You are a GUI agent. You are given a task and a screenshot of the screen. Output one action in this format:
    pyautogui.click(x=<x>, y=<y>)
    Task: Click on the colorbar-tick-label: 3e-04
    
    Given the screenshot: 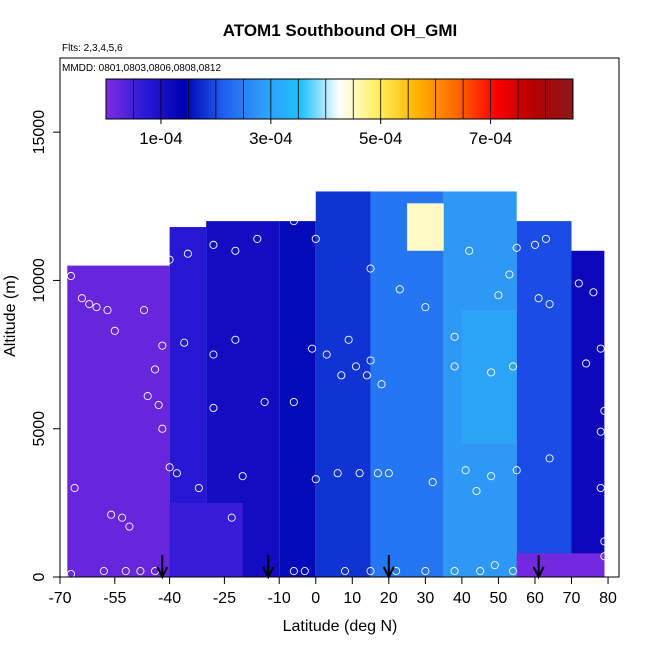 What is the action you would take?
    pyautogui.click(x=270, y=138)
    